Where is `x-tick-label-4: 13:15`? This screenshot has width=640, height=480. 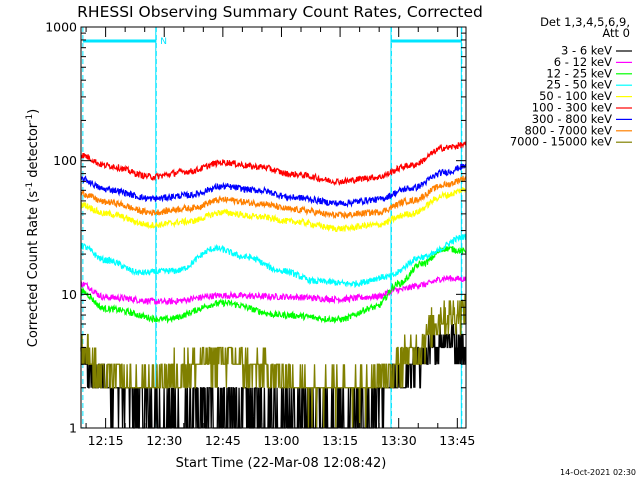
x-tick-label-4: 13:15 is located at coordinates (340, 440).